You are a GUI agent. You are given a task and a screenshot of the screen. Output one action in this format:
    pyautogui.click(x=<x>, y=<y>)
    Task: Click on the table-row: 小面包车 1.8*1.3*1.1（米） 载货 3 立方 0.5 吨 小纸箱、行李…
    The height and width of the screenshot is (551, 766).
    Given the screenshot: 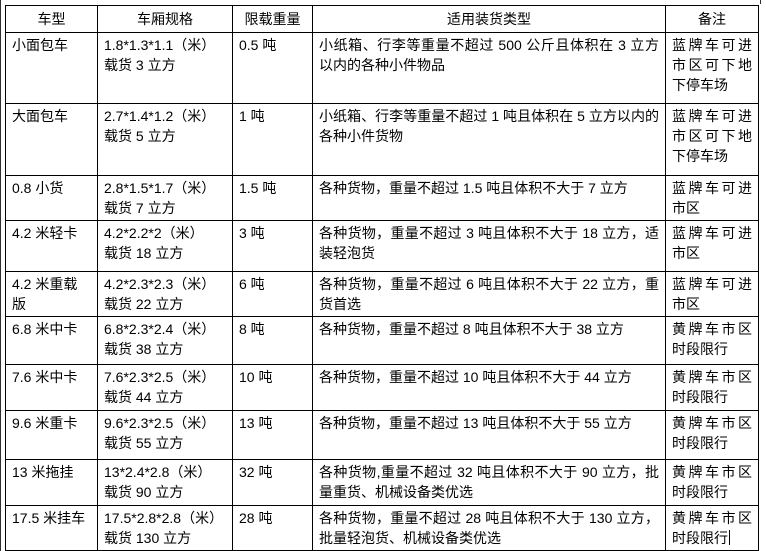 What is the action you would take?
    pyautogui.click(x=382, y=68)
    